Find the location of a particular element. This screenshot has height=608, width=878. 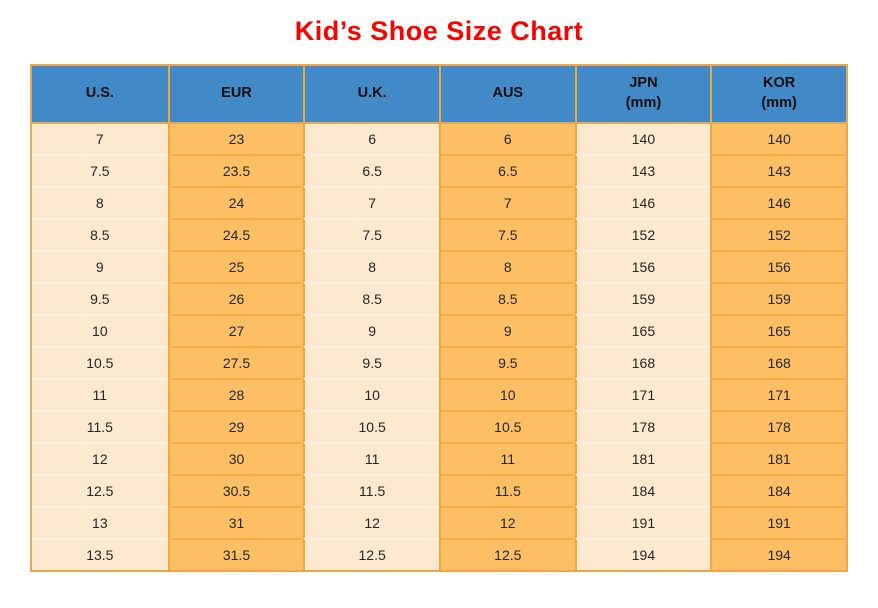

header-row: U.S. EUR U.K. AUS is located at coordinates (439, 95).